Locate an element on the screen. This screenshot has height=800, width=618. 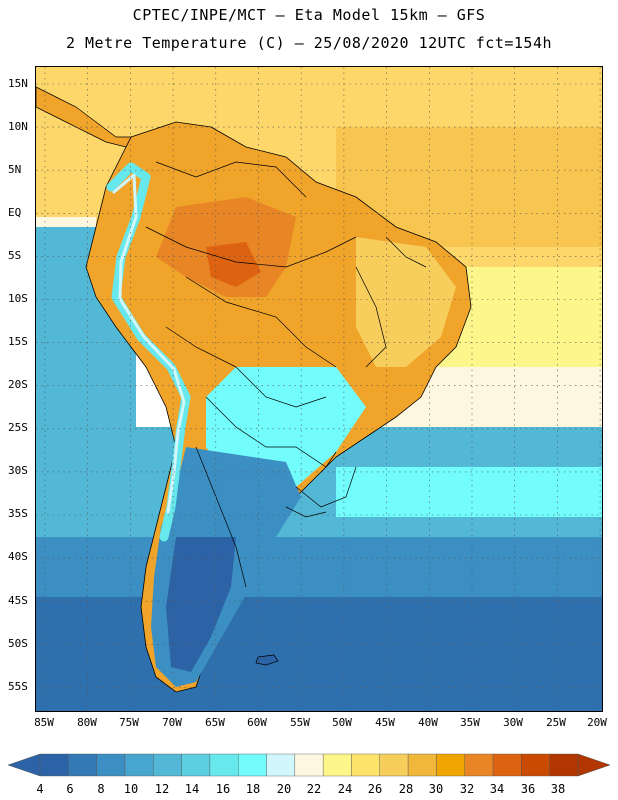
colorbar-label-32: 32 is located at coordinates (467, 789).